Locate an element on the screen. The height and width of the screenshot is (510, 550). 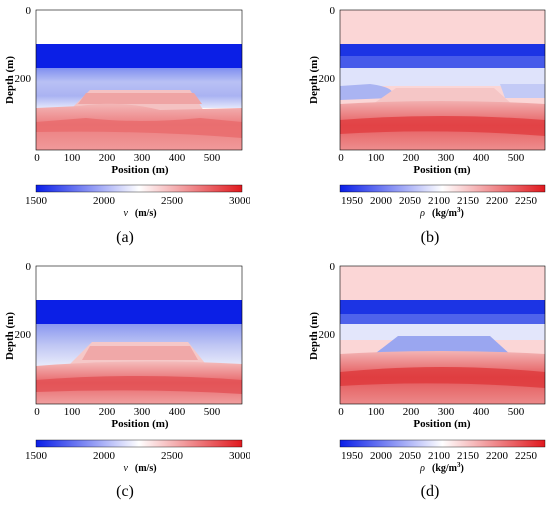
panel-caption: (c) is located at coordinates (125, 491).